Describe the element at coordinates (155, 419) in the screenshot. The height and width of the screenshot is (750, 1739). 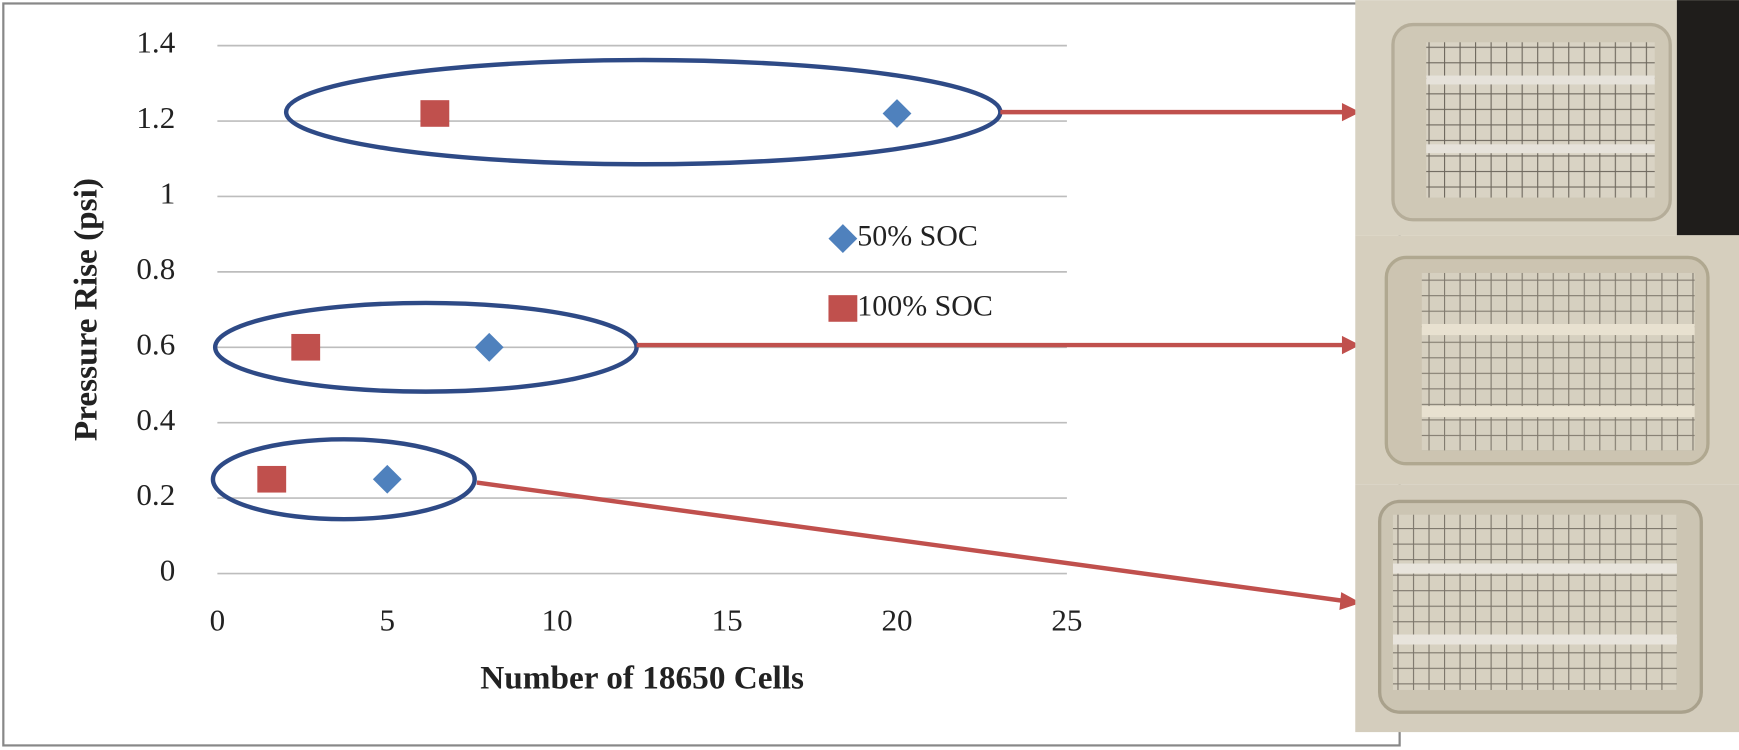
I see `y-tick-label: 0.4` at that location.